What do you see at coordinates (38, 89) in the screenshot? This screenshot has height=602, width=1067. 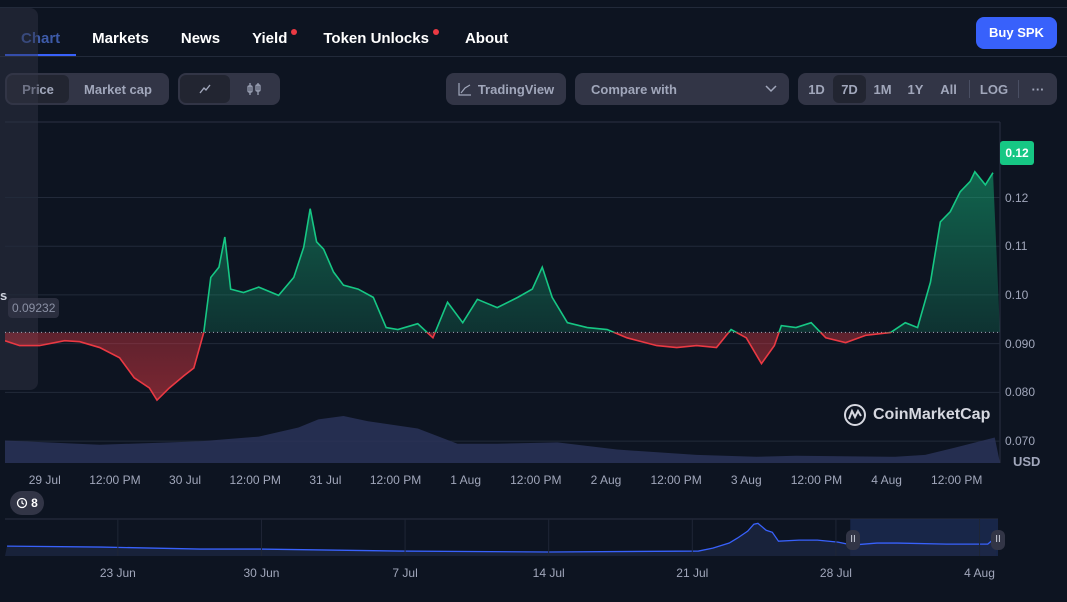 I see `price-toggle: Price` at bounding box center [38, 89].